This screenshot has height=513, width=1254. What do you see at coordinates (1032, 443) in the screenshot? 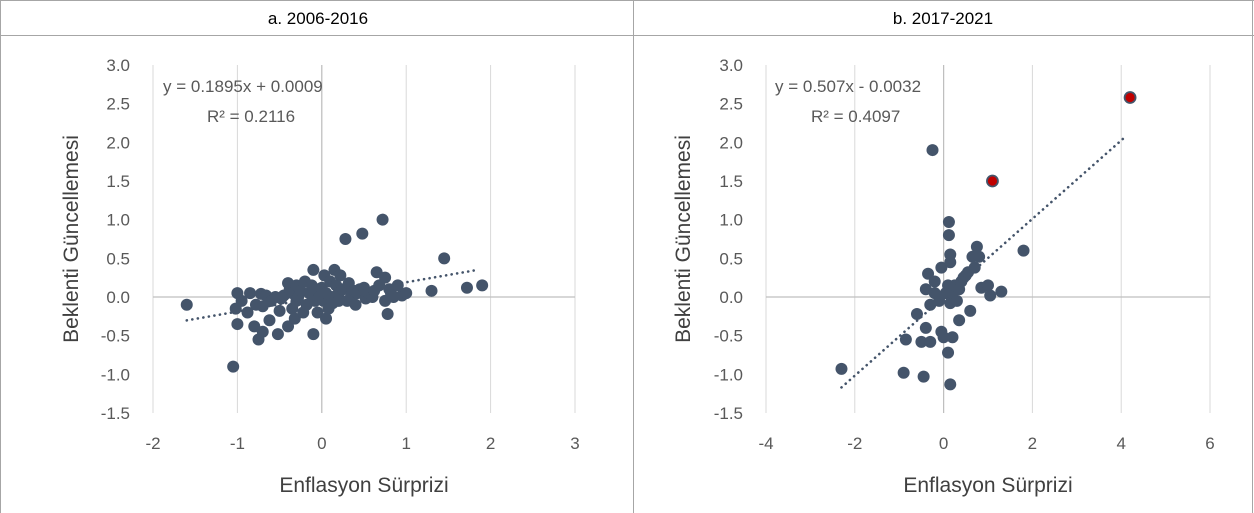
I see `panel-b-x-tick-label: 2` at bounding box center [1032, 443].